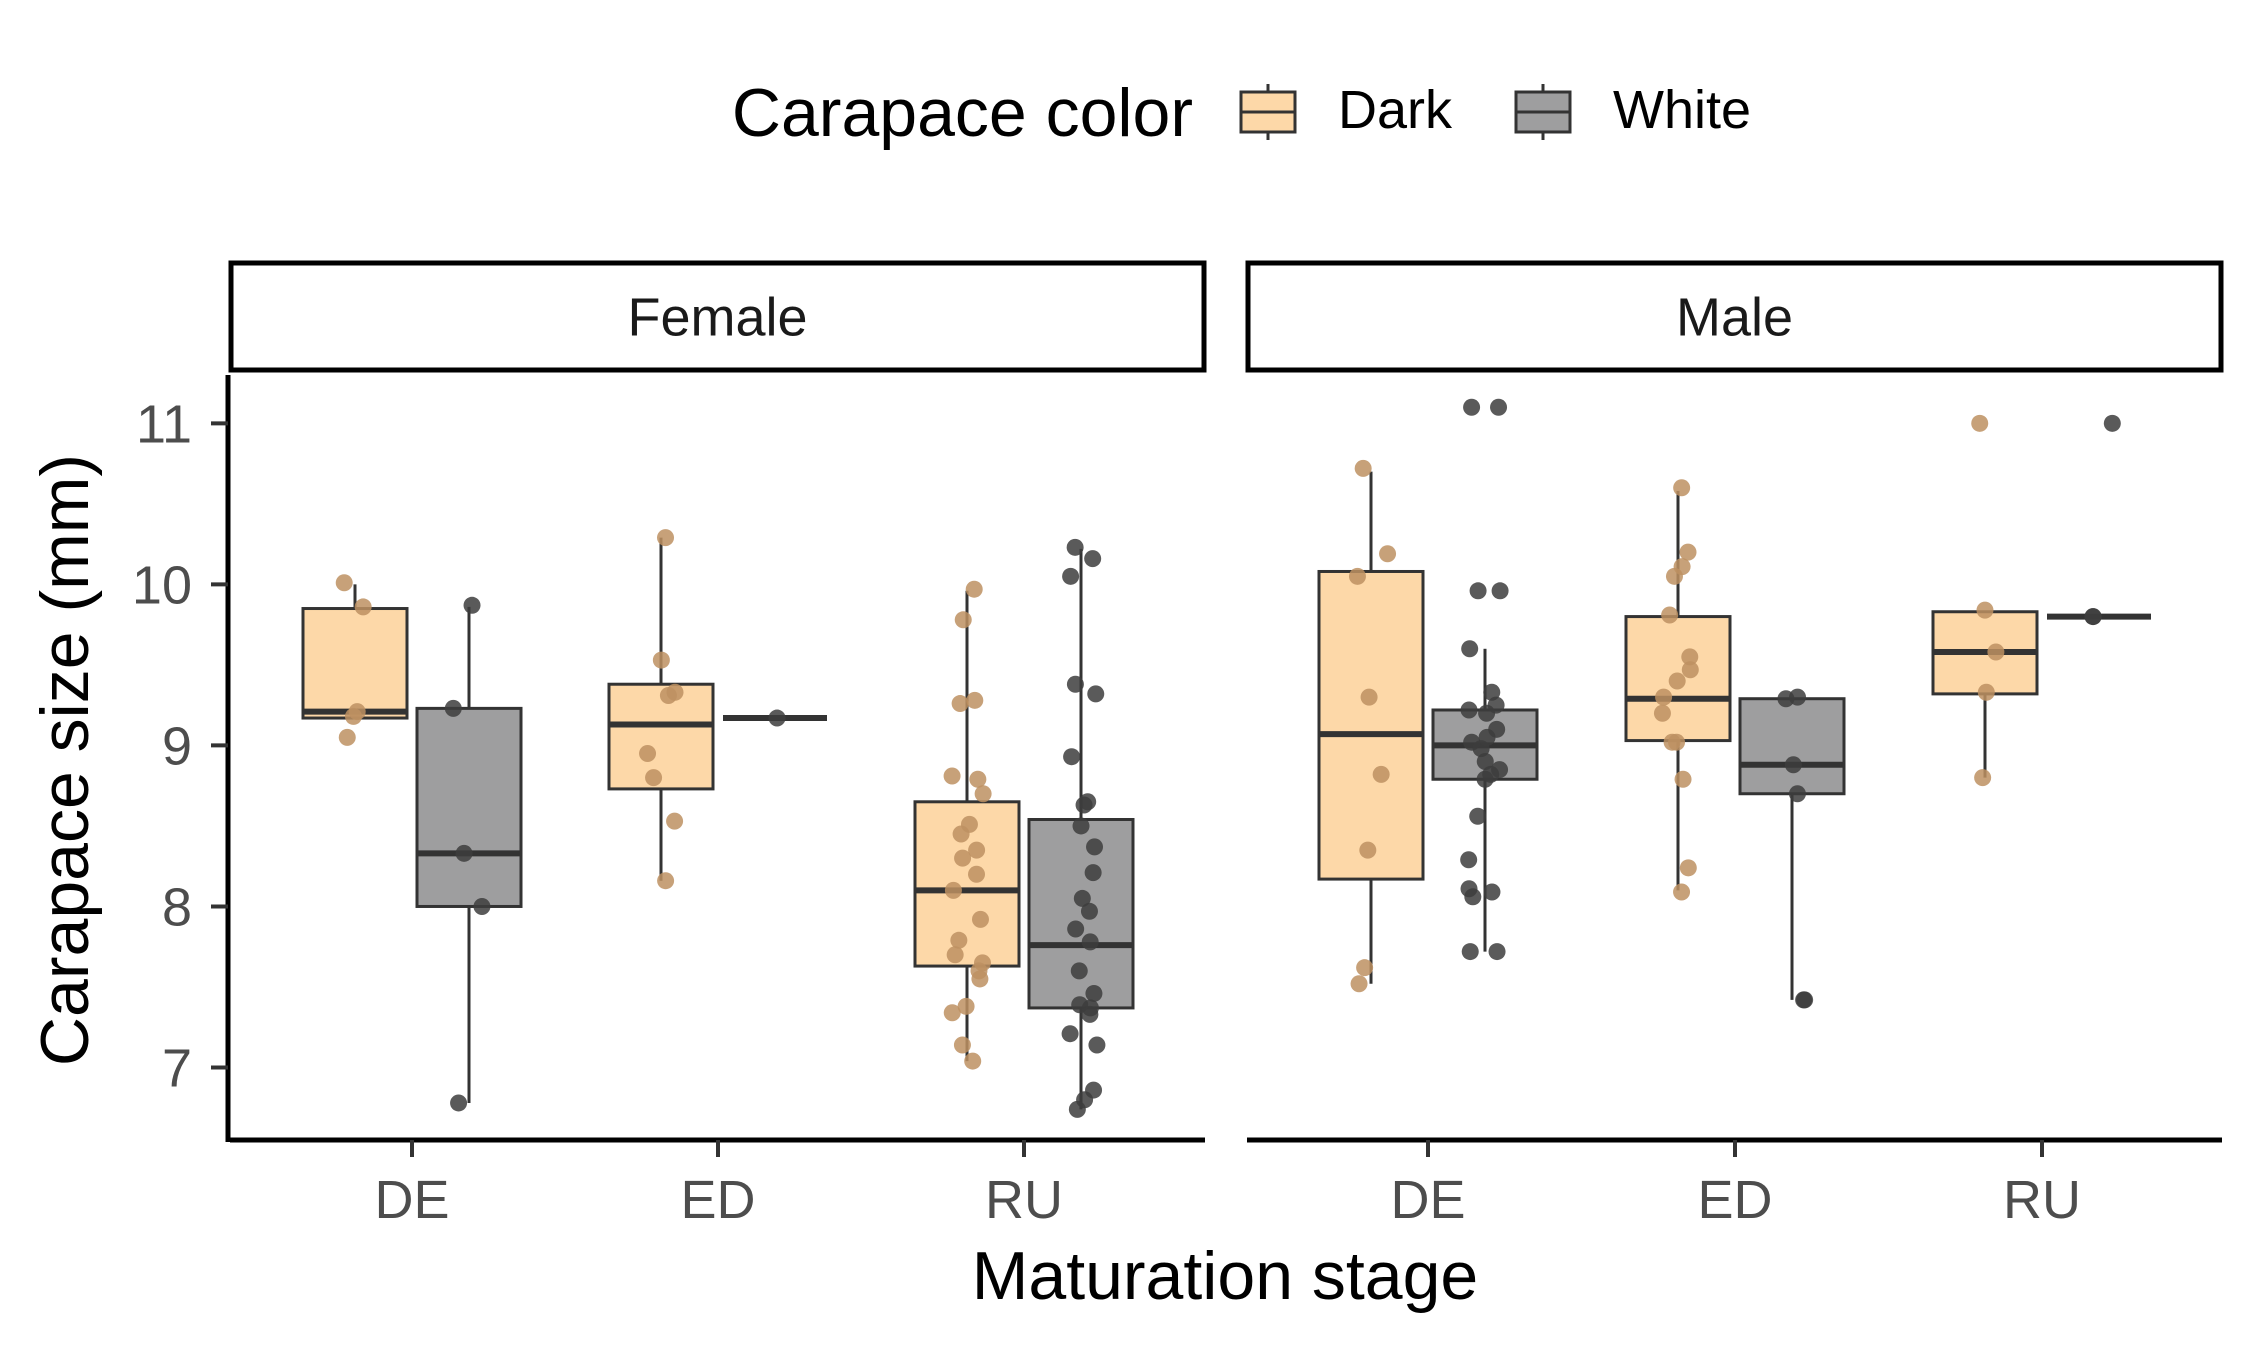  I want to click on points-male-de-white, so click(1484, 679).